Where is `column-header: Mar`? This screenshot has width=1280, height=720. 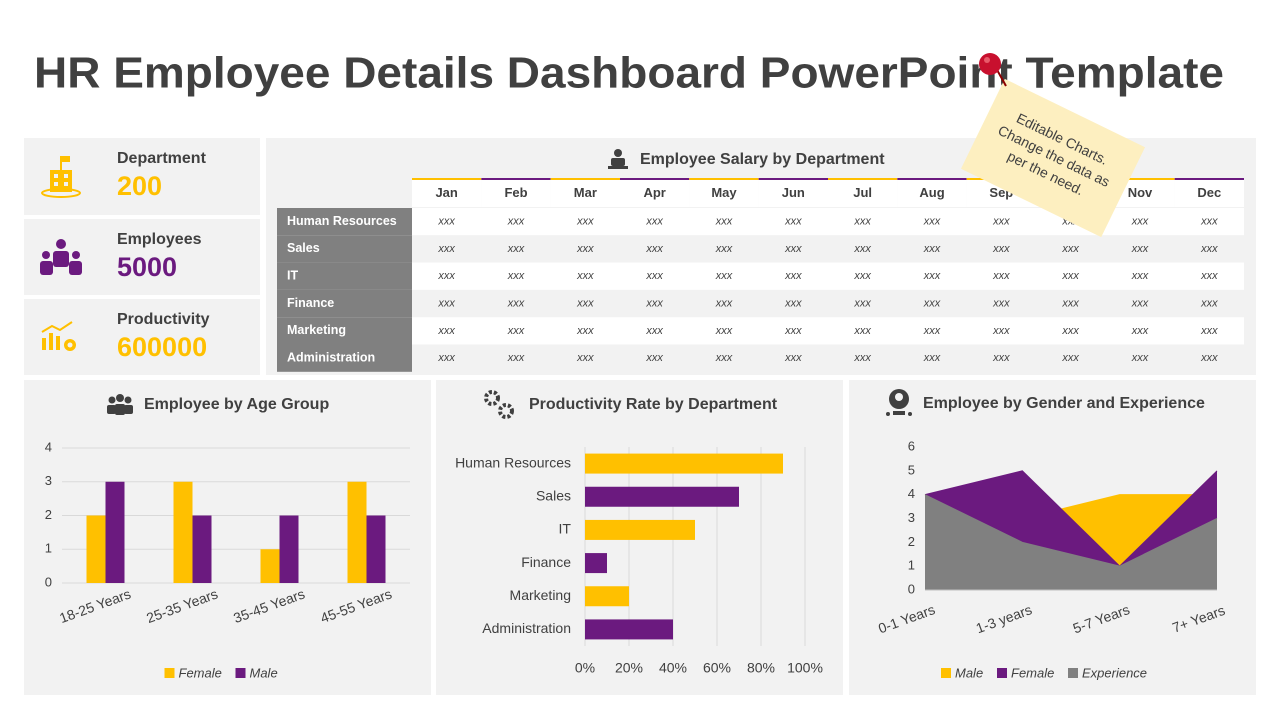
column-header: Mar is located at coordinates (585, 192).